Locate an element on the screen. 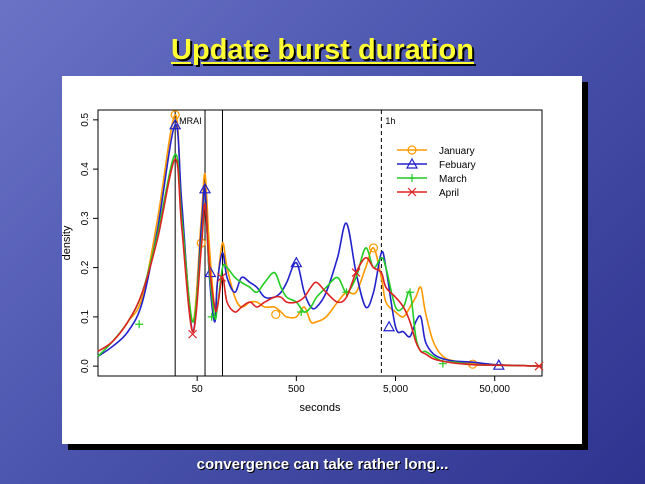 The width and height of the screenshot is (645, 484). x-tick-label-1: 500 is located at coordinates (296, 389).